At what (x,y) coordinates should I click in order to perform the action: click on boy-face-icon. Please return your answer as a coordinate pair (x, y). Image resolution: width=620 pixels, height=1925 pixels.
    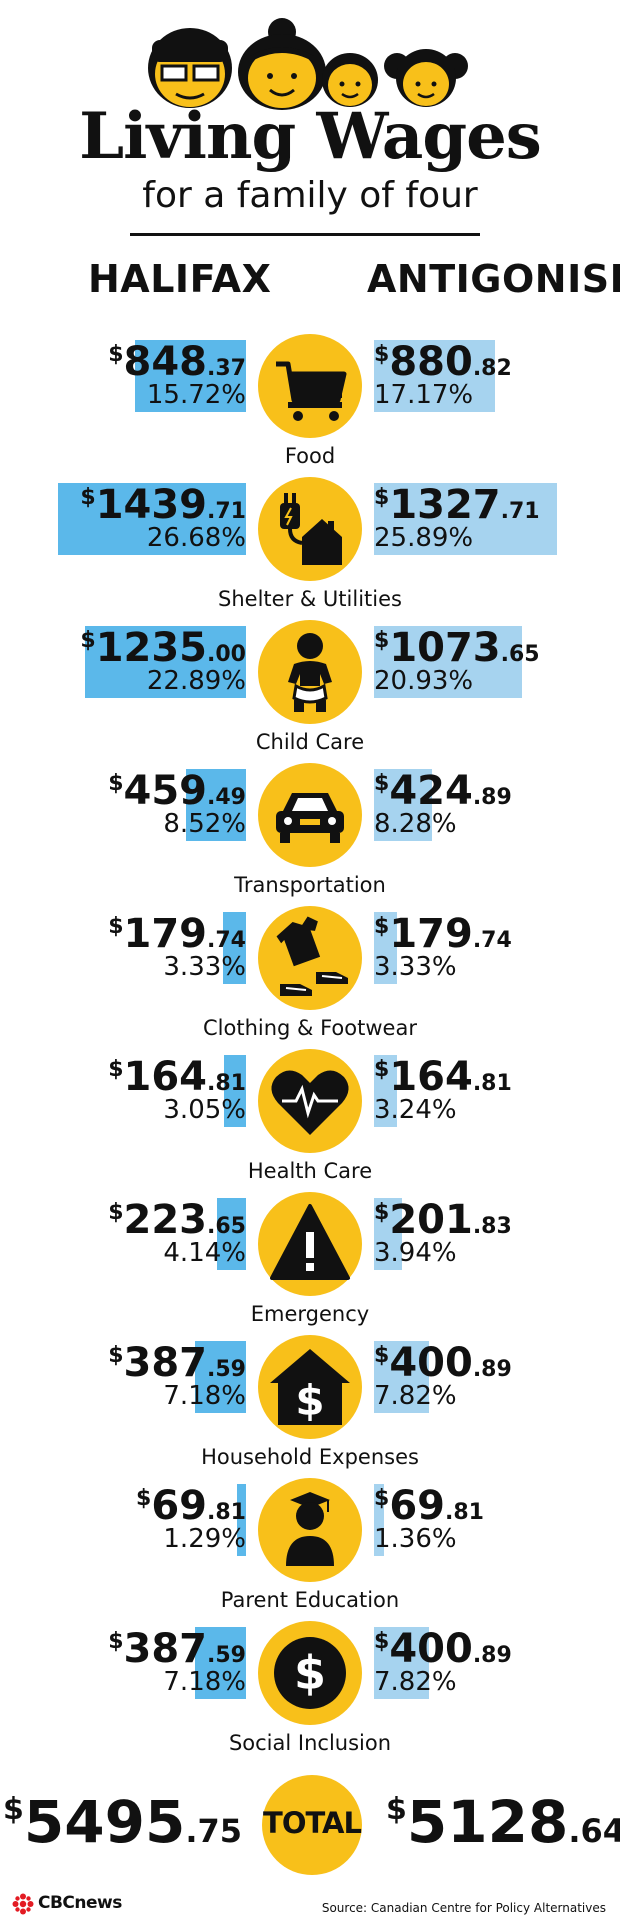
    Looking at the image, I should click on (350, 80).